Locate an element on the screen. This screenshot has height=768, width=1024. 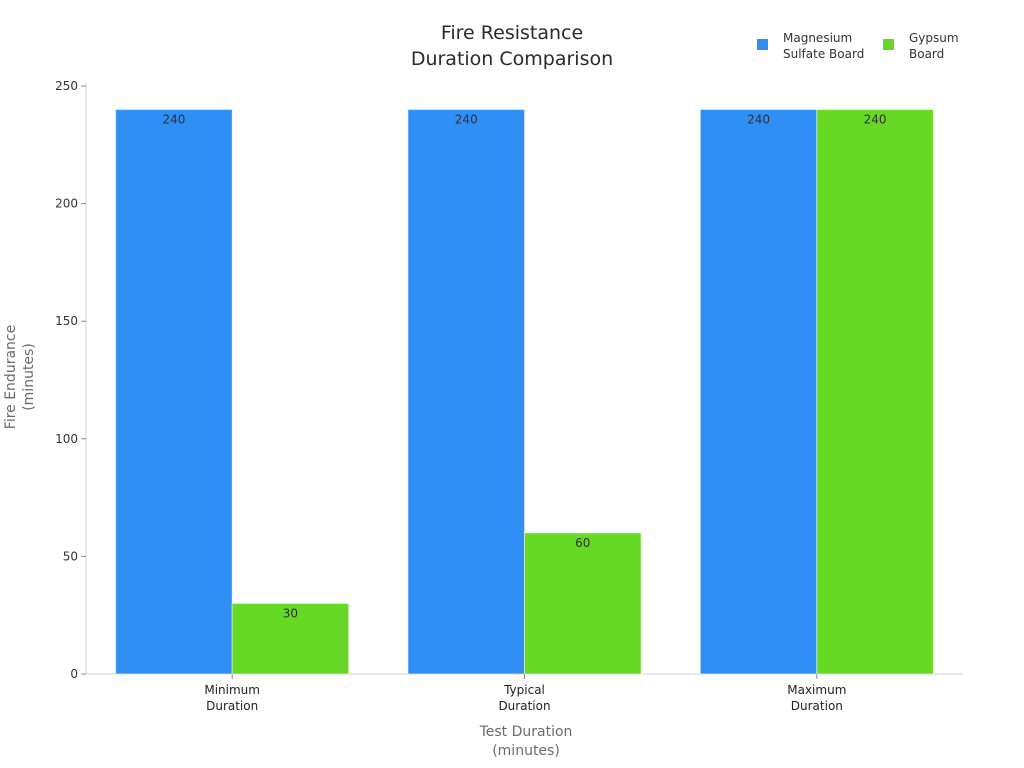
x-axis-title-line: Test Duration is located at coordinates (526, 732).